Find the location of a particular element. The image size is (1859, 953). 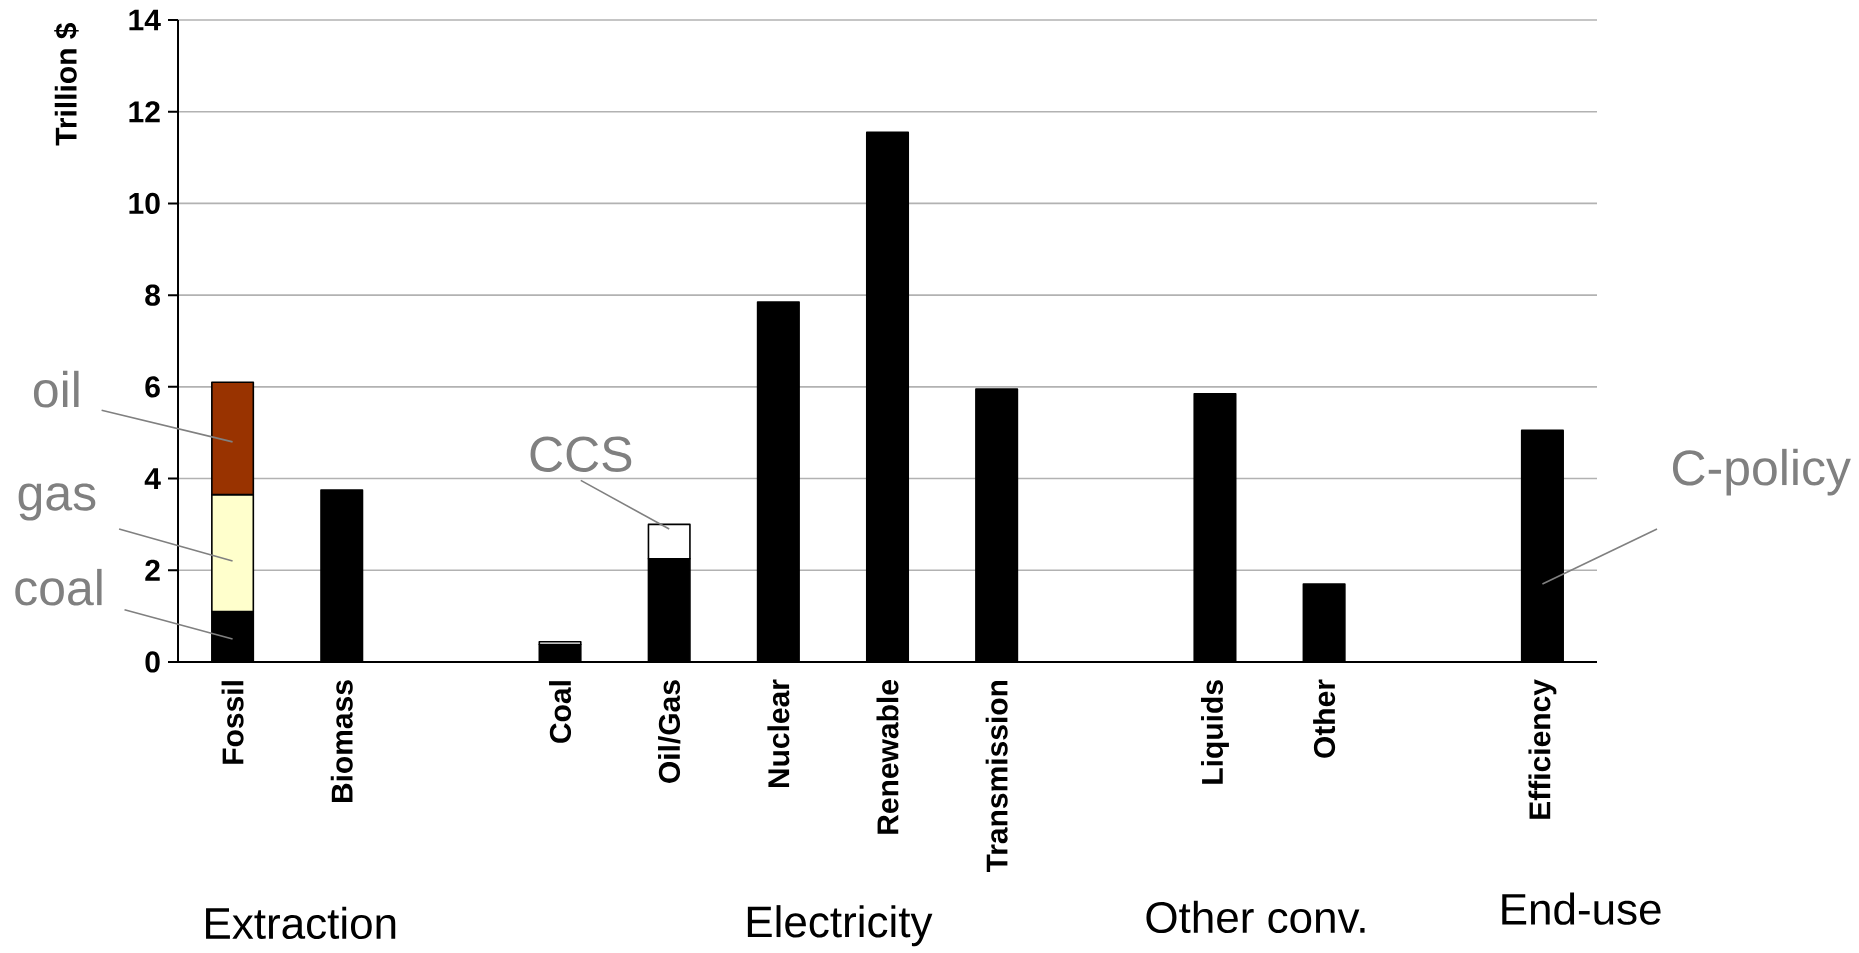

x-tick-label: Liquids is located at coordinates (1214, 732).